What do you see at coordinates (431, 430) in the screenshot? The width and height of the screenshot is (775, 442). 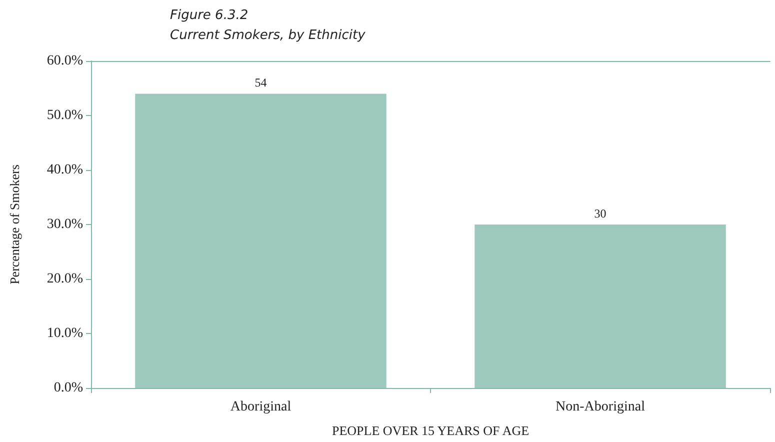 I see `x-axis-title: PEOPLE OVER 15 YEARS OF AGE` at bounding box center [431, 430].